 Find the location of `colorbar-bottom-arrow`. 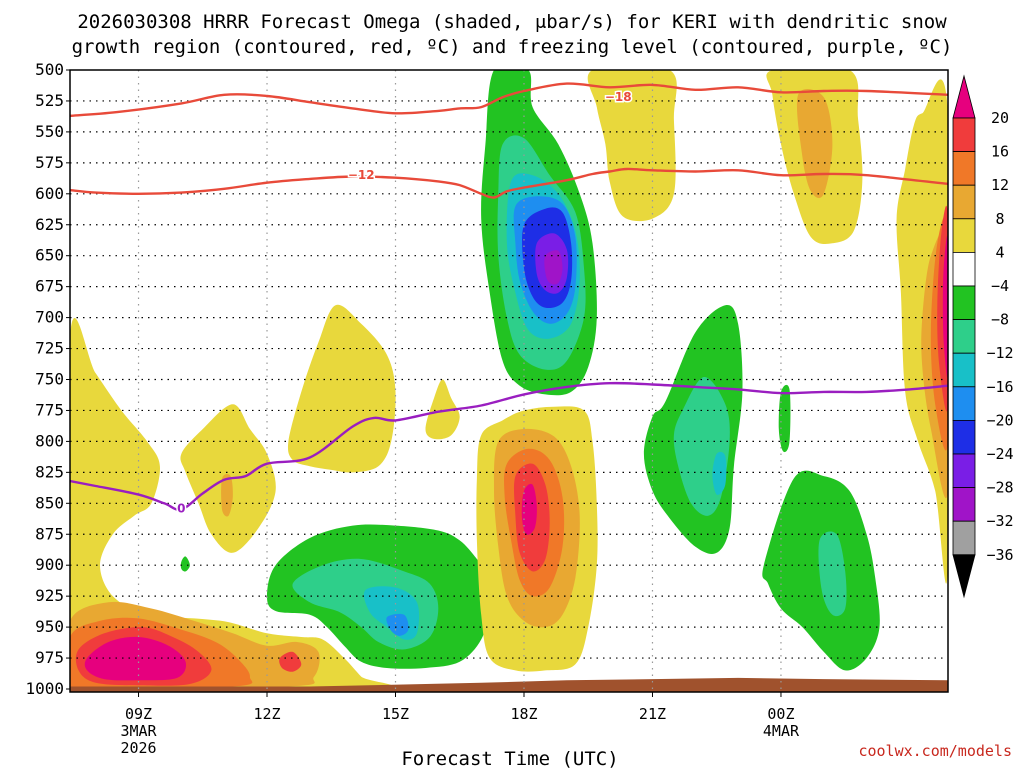

colorbar-bottom-arrow is located at coordinates (964, 576).